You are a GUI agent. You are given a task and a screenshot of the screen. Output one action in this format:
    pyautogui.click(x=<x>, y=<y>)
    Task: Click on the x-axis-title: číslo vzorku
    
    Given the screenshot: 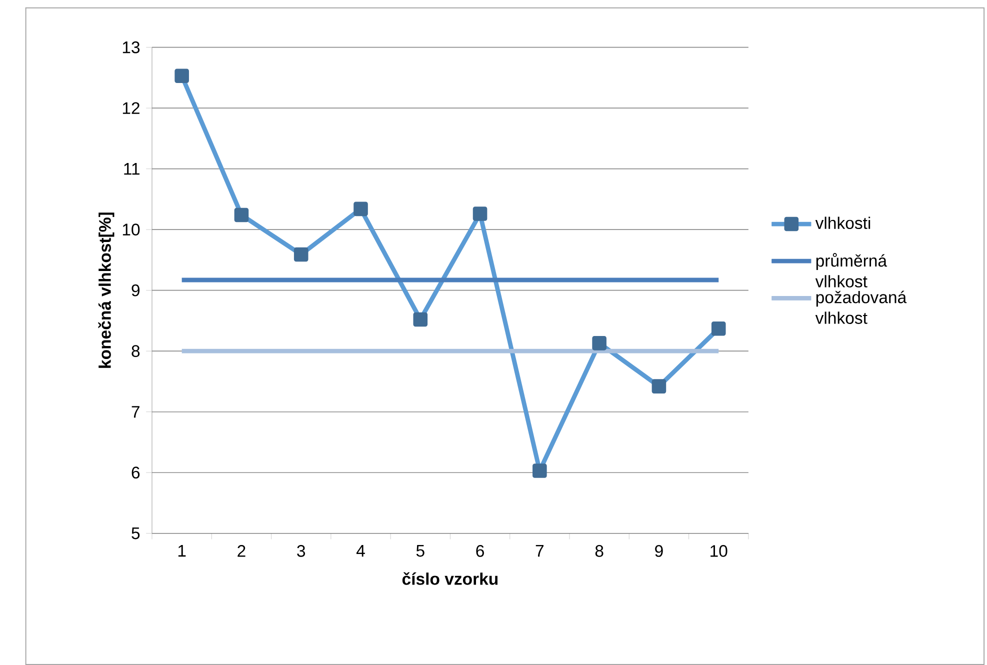 What is the action you would take?
    pyautogui.click(x=450, y=578)
    